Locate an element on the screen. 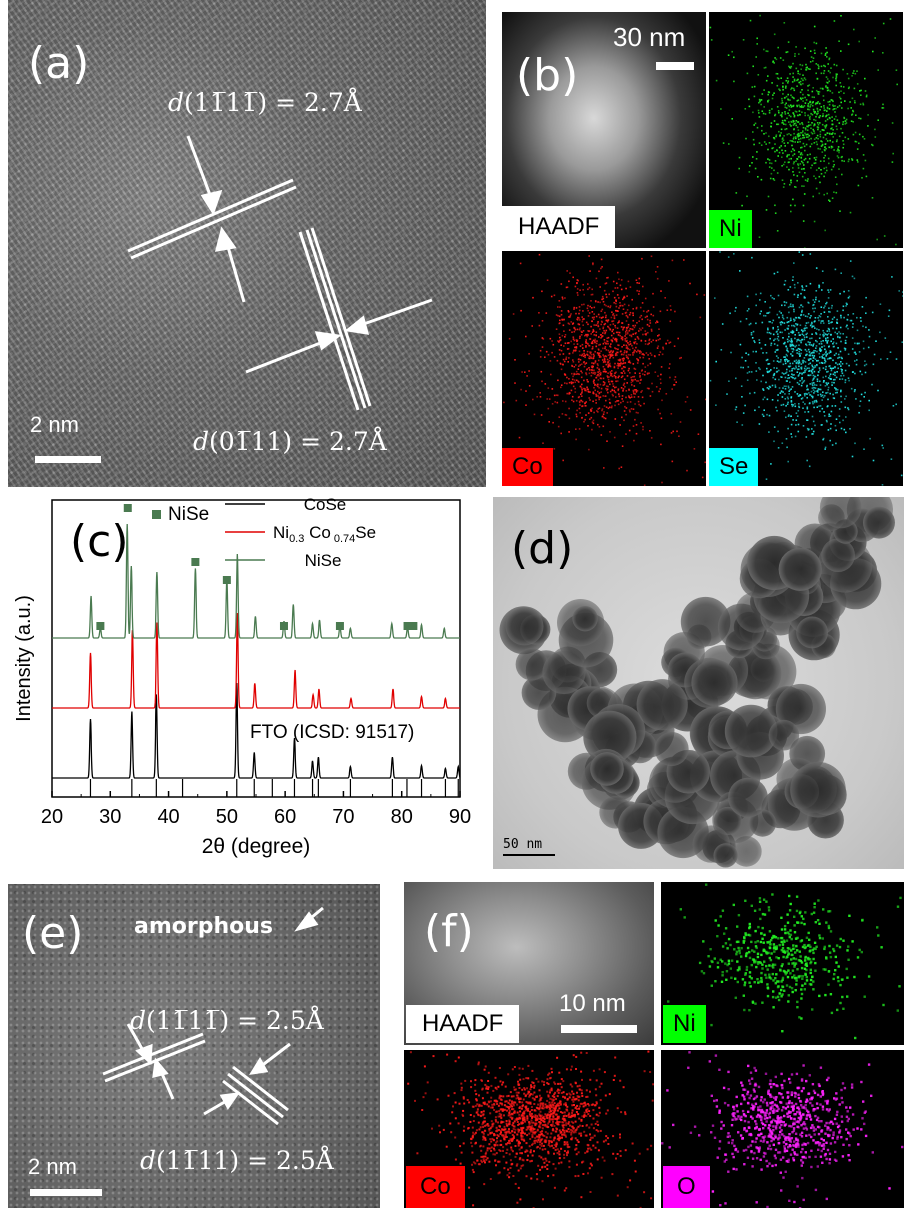 This screenshot has height=1208, width=904. nanoparticle is located at coordinates (812, 632).